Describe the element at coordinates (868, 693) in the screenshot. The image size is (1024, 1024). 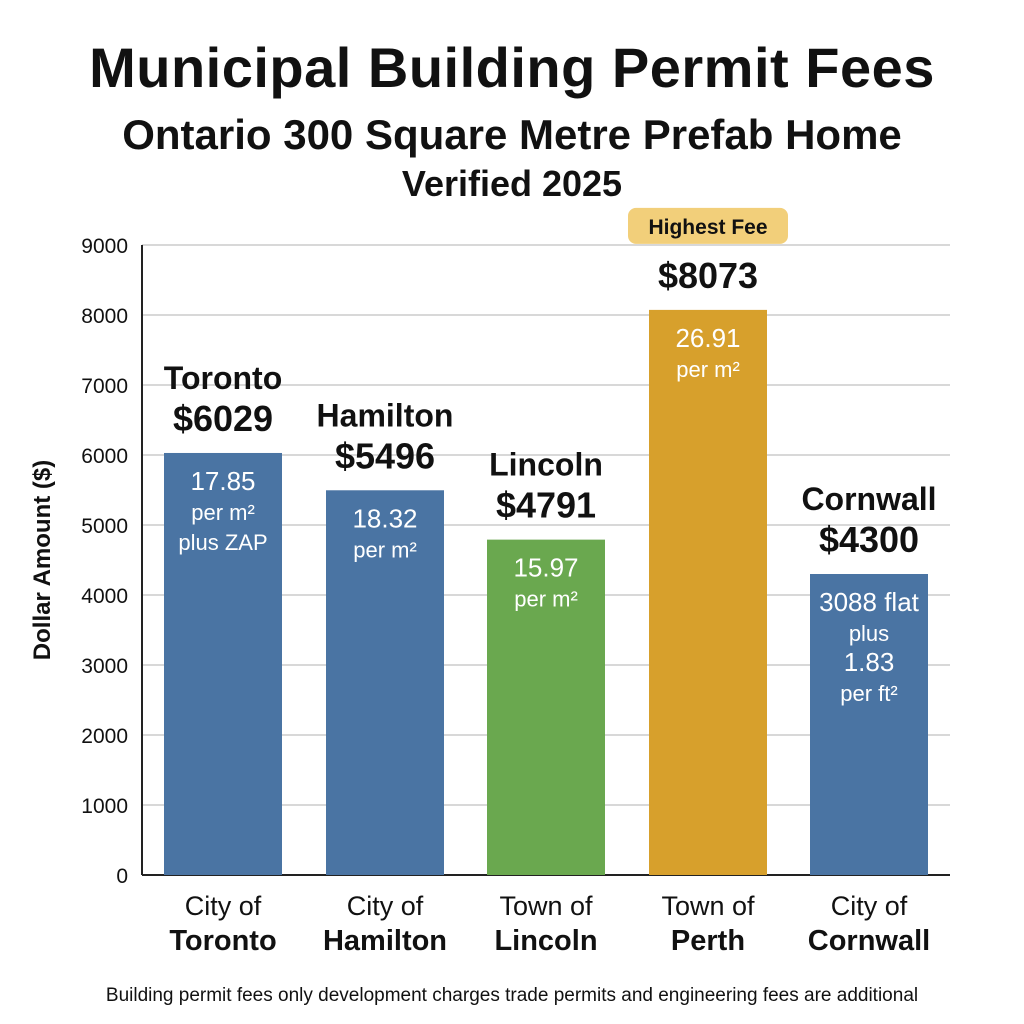
I see `bar-inner-label: per ft²` at that location.